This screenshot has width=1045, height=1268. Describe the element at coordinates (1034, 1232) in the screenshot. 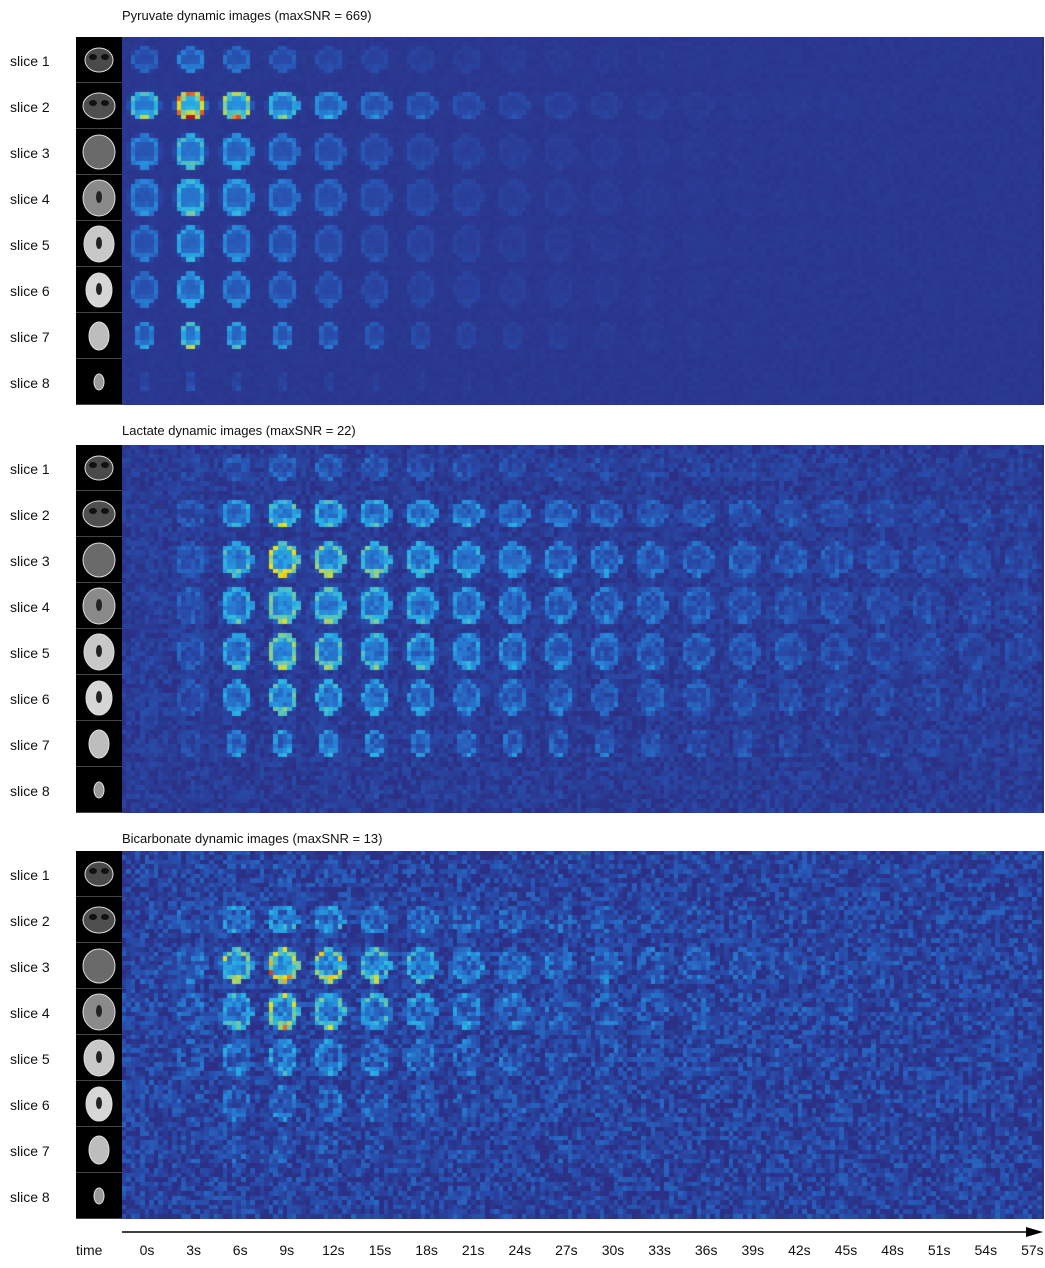

I see `arrow-right-icon` at that location.